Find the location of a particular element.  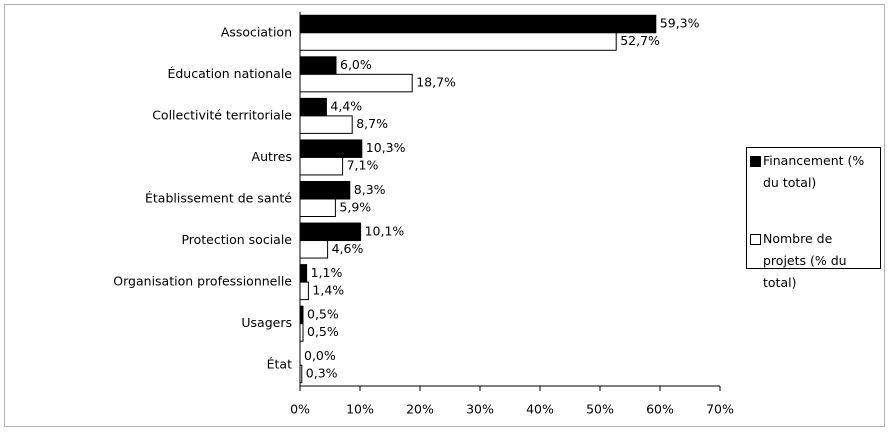

legend-label: Nombre de projets (% du total) is located at coordinates (805, 260).